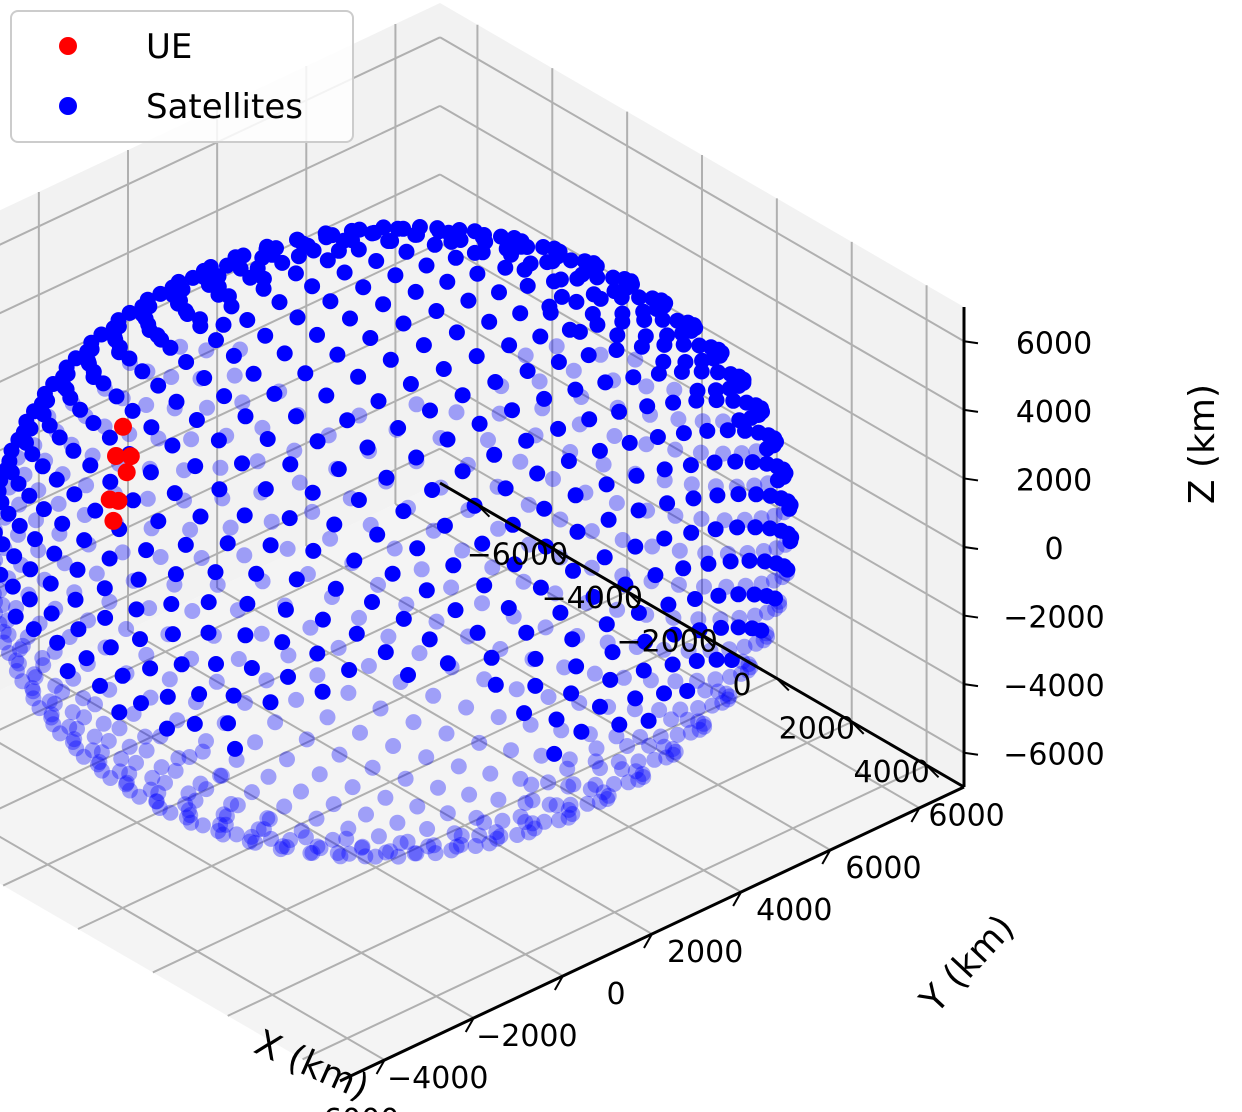  Describe the element at coordinates (1053, 618) in the screenshot. I see `z-tick-label: −2000` at that location.